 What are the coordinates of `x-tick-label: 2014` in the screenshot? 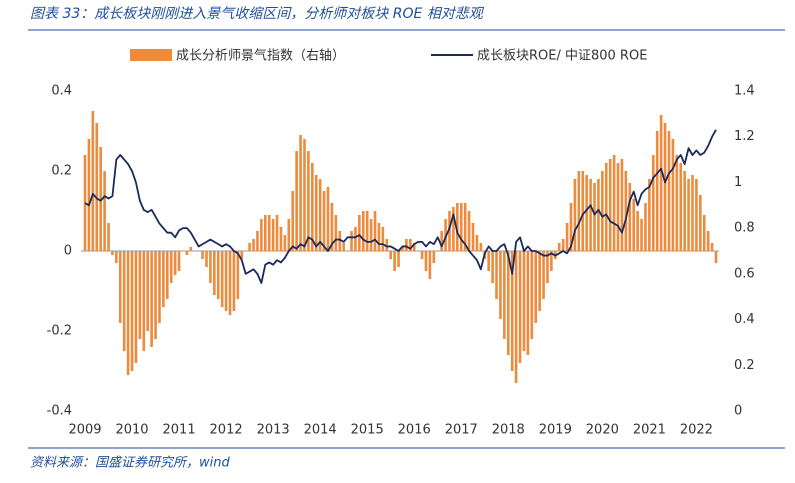 It's located at (320, 430).